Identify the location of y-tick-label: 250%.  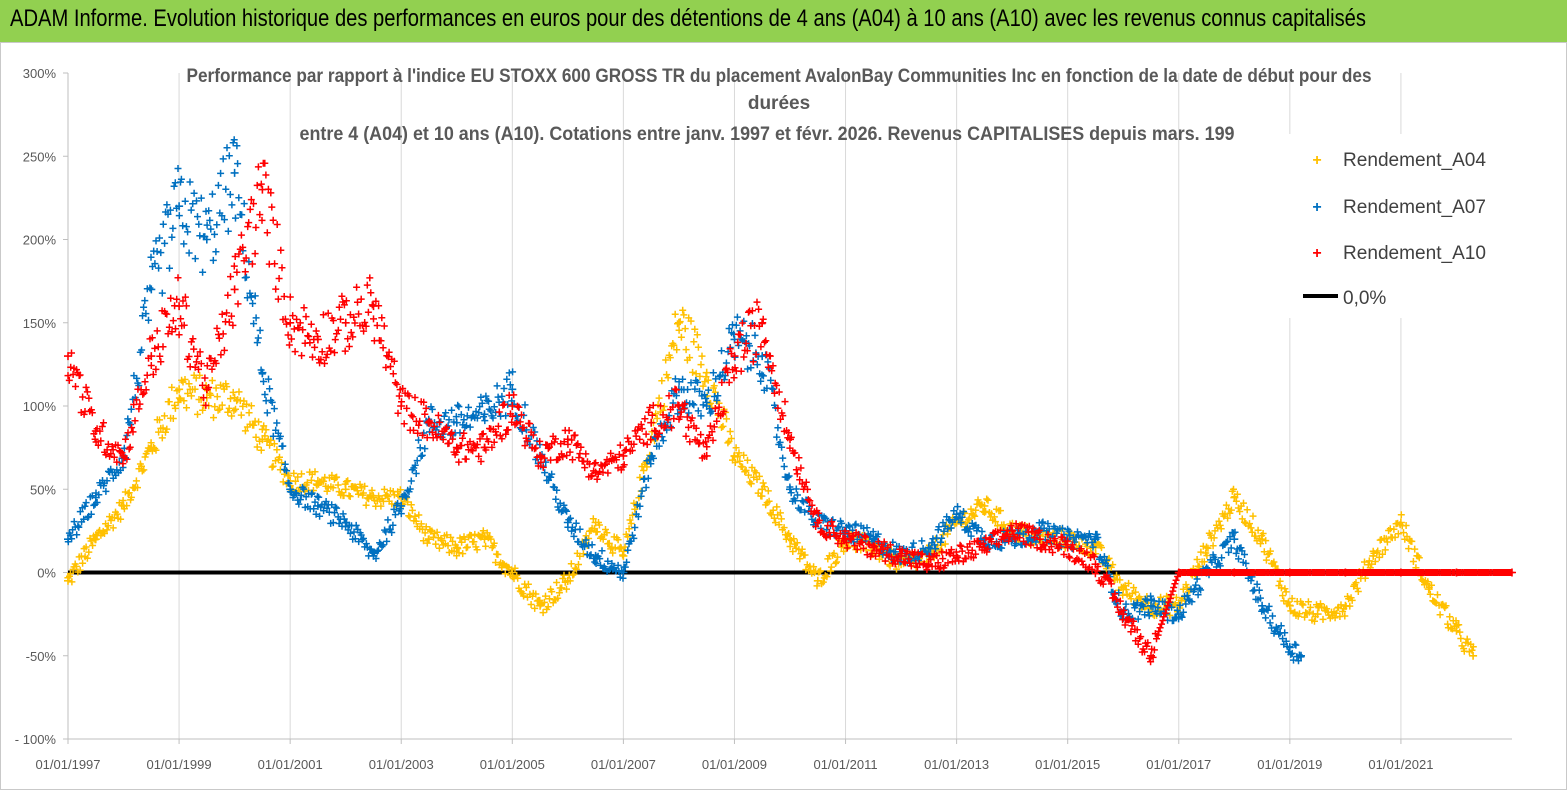
(40, 156).